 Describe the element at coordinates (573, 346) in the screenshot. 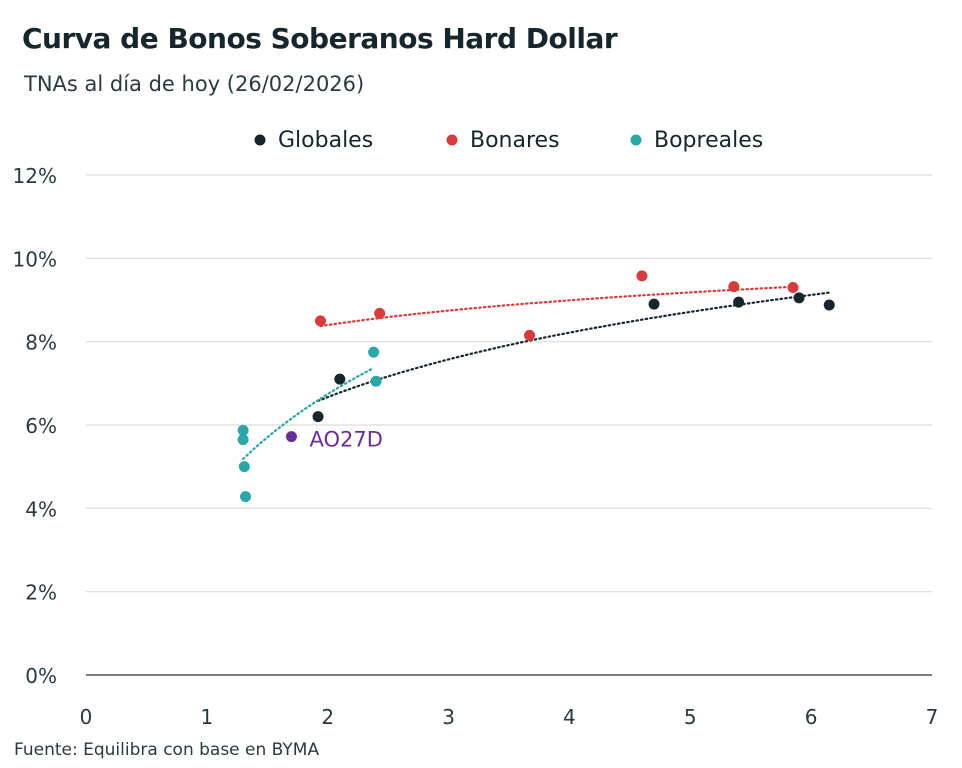

I see `trendline-globales` at that location.